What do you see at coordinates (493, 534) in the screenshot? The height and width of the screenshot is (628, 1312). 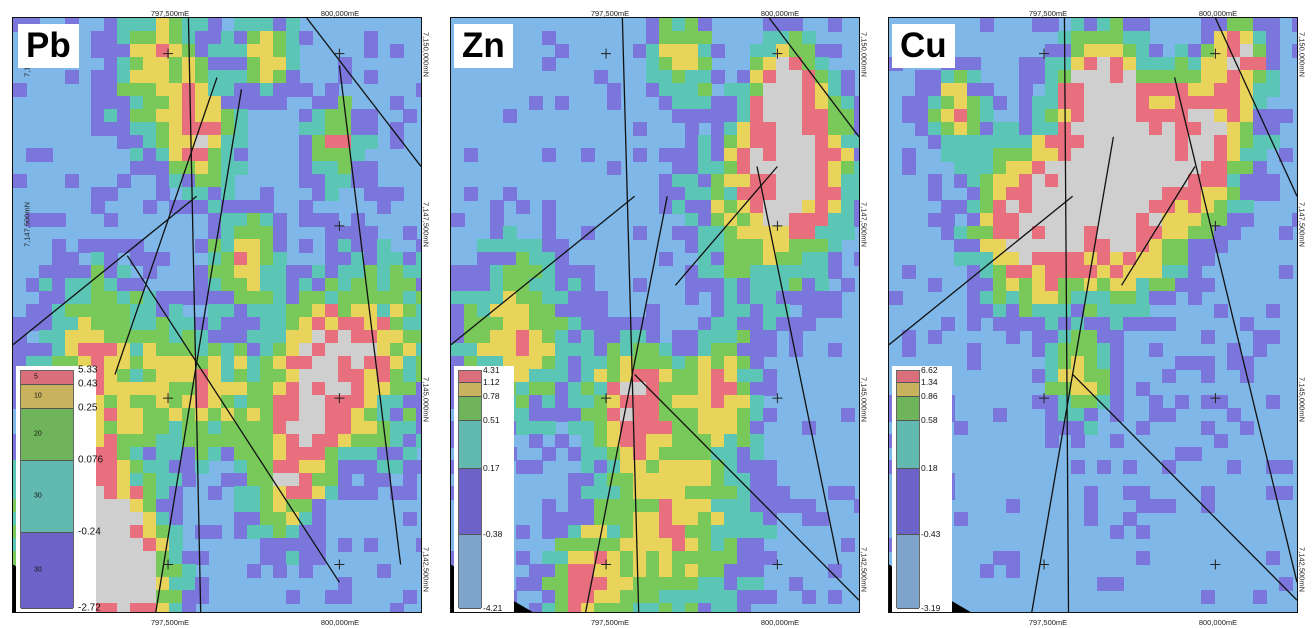 I see `legend-value-label: -0.38` at bounding box center [493, 534].